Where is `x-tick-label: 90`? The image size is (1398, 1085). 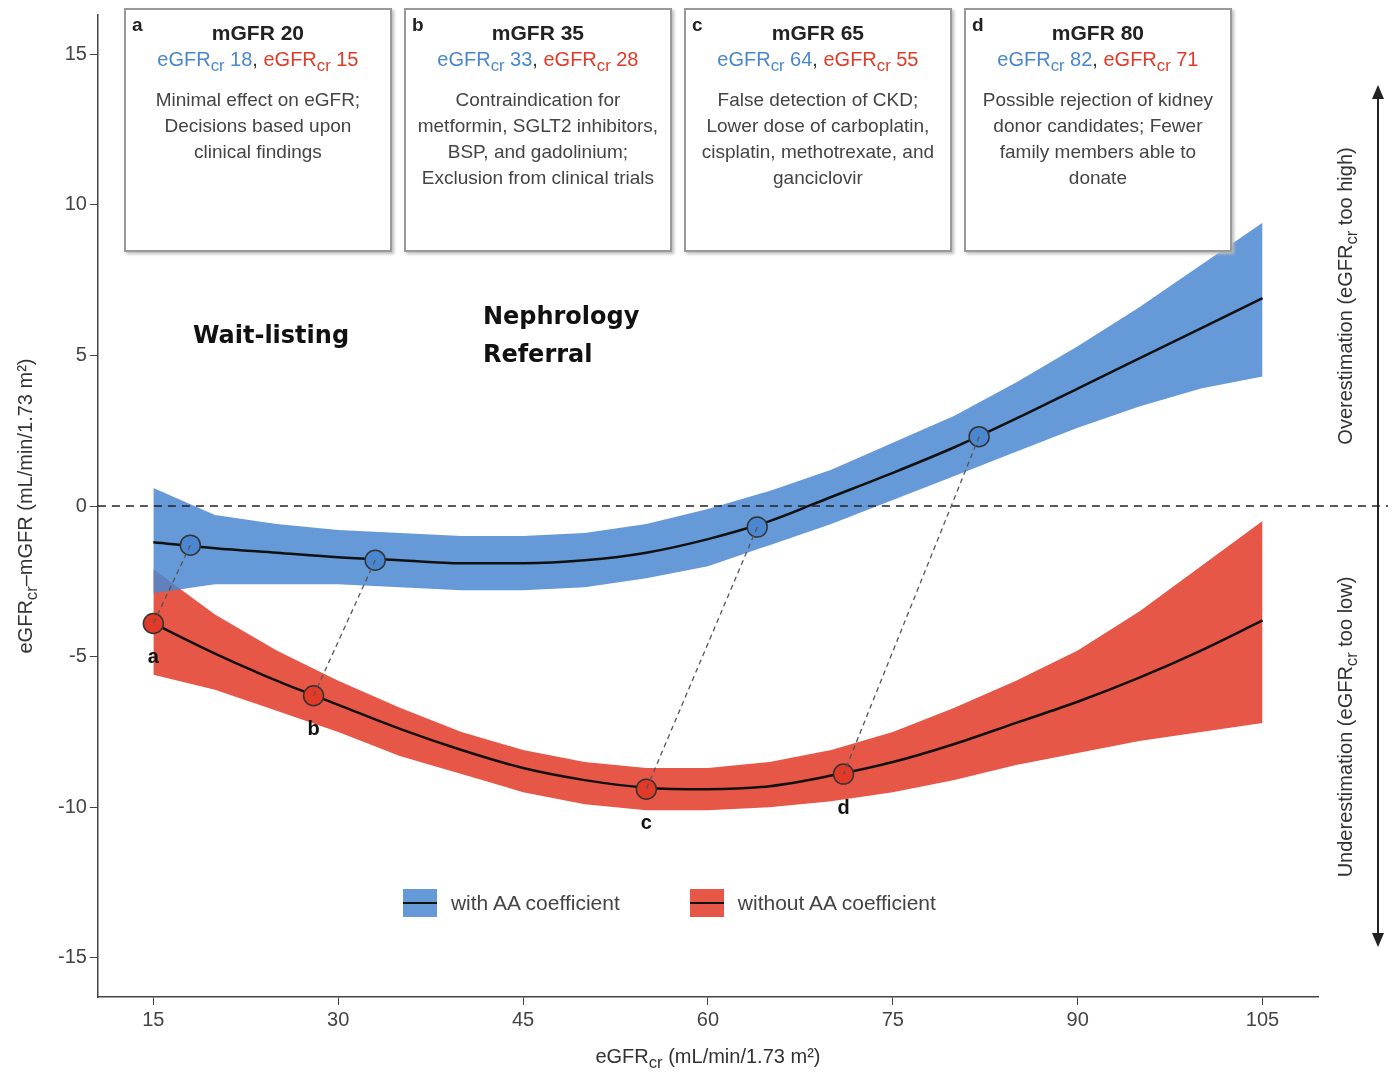 x-tick-label: 90 is located at coordinates (1077, 1018).